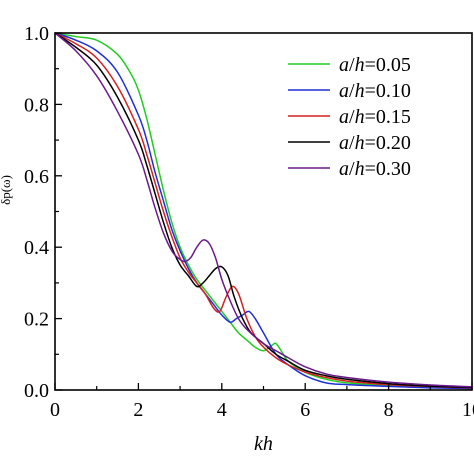  What do you see at coordinates (36, 177) in the screenshot?
I see `y-tick-label: 0.6` at bounding box center [36, 177].